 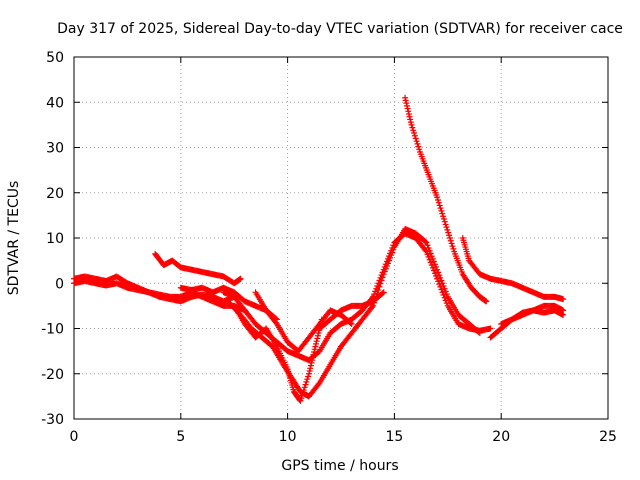 What do you see at coordinates (394, 437) in the screenshot?
I see `x-tick-label: 15` at bounding box center [394, 437].